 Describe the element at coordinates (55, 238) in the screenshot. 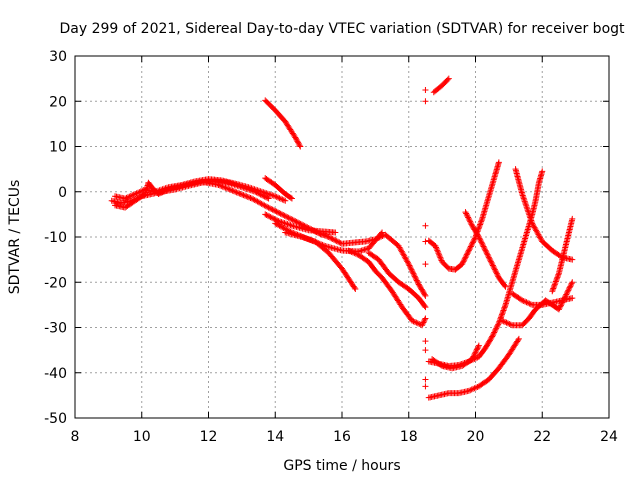

I see `y-tick-label: -10` at that location.